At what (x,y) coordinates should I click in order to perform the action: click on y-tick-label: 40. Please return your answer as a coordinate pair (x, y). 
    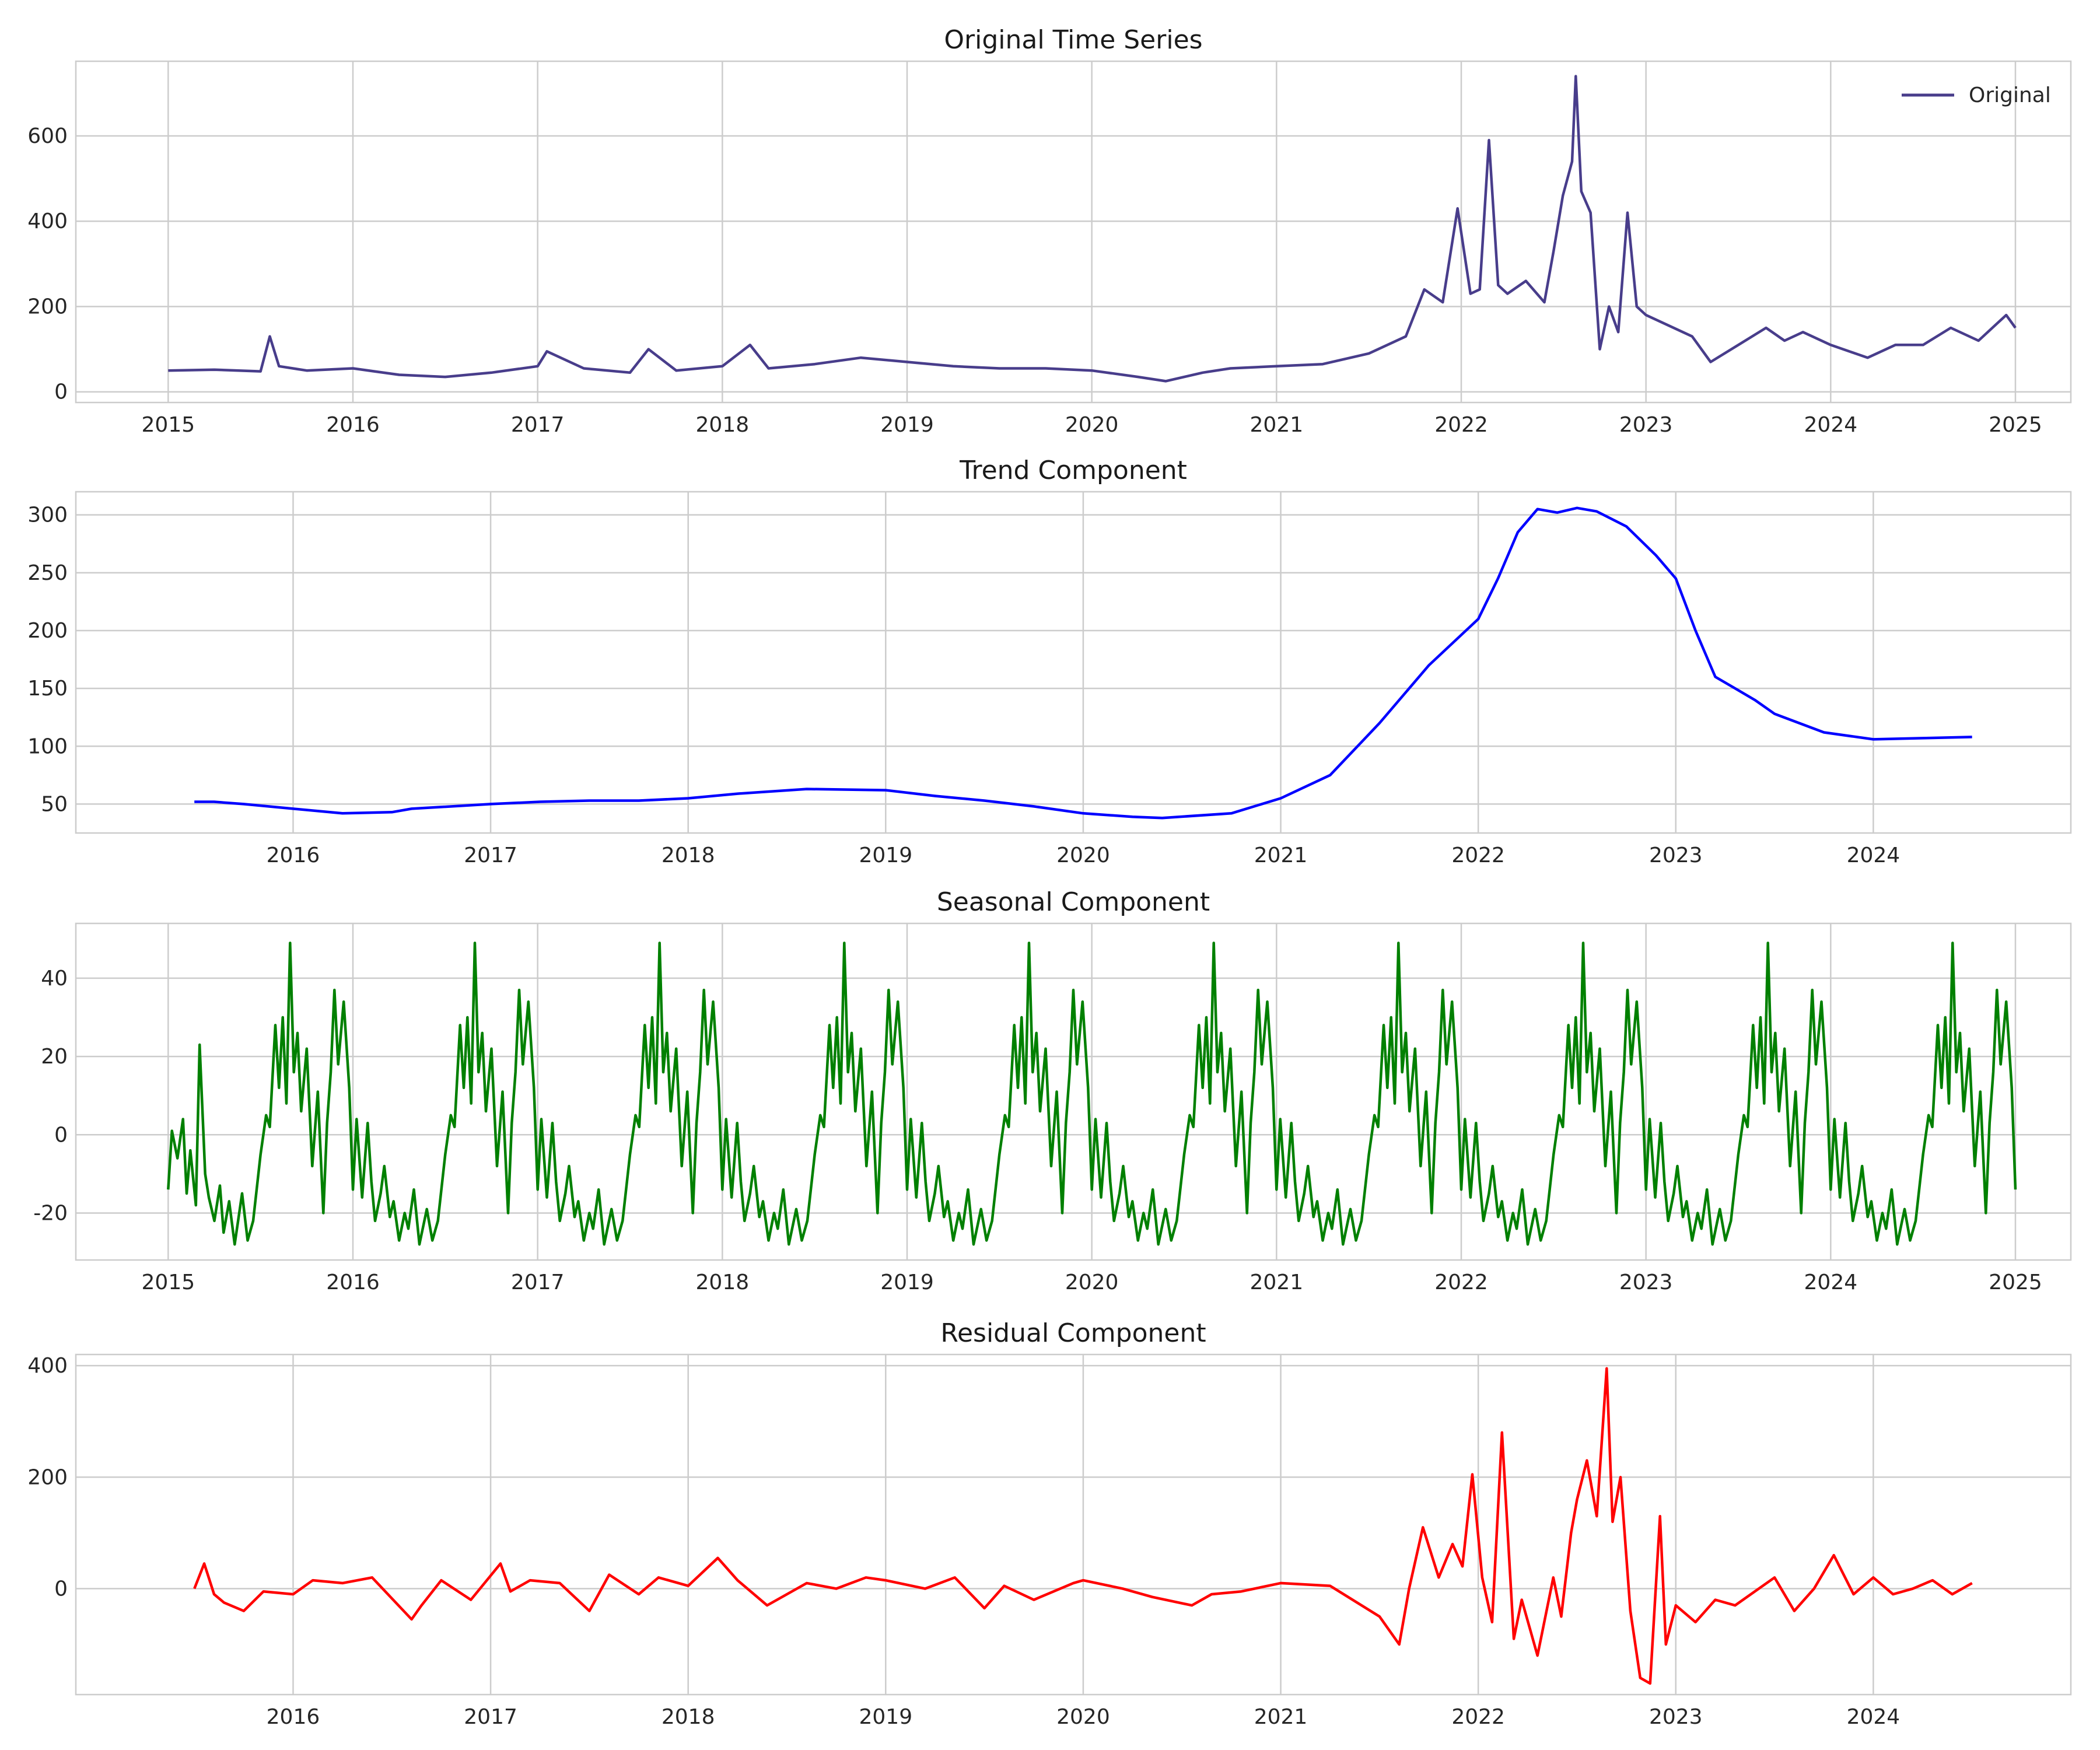
    Looking at the image, I should click on (54, 979).